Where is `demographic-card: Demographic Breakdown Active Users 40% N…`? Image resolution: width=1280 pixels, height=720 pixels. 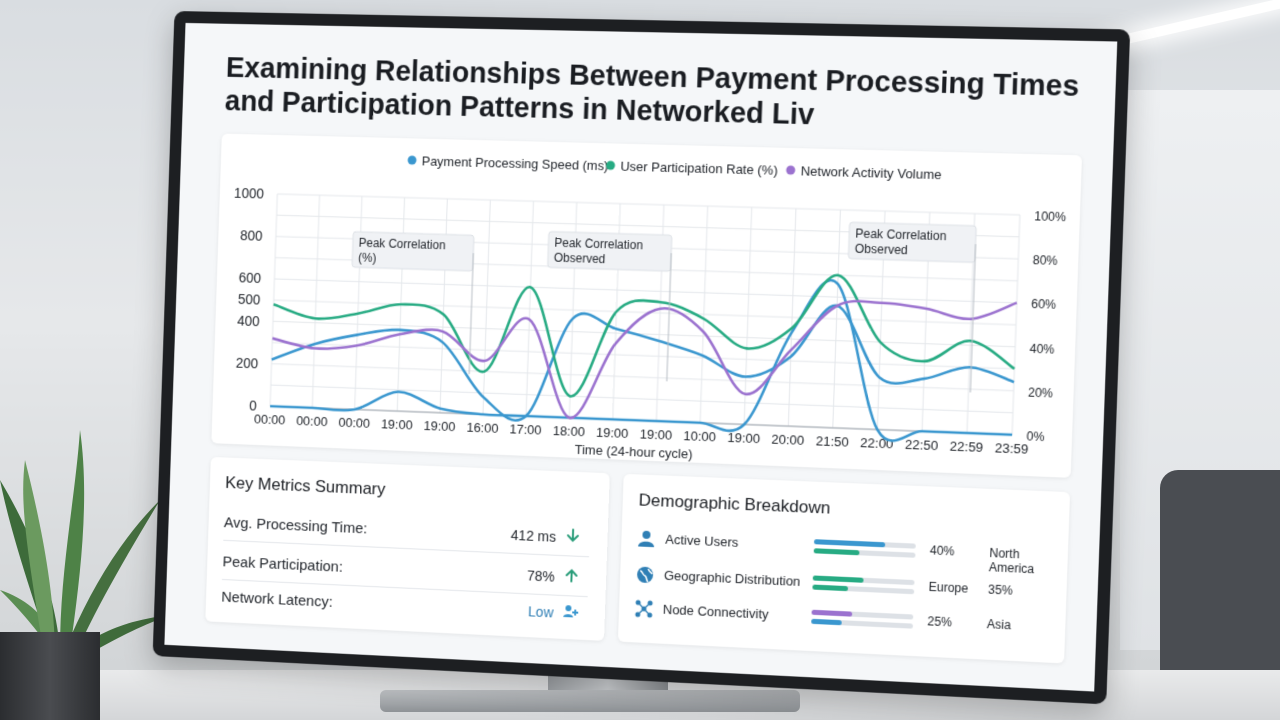
demographic-card: Demographic Breakdown Active Users 40% N… is located at coordinates (844, 568).